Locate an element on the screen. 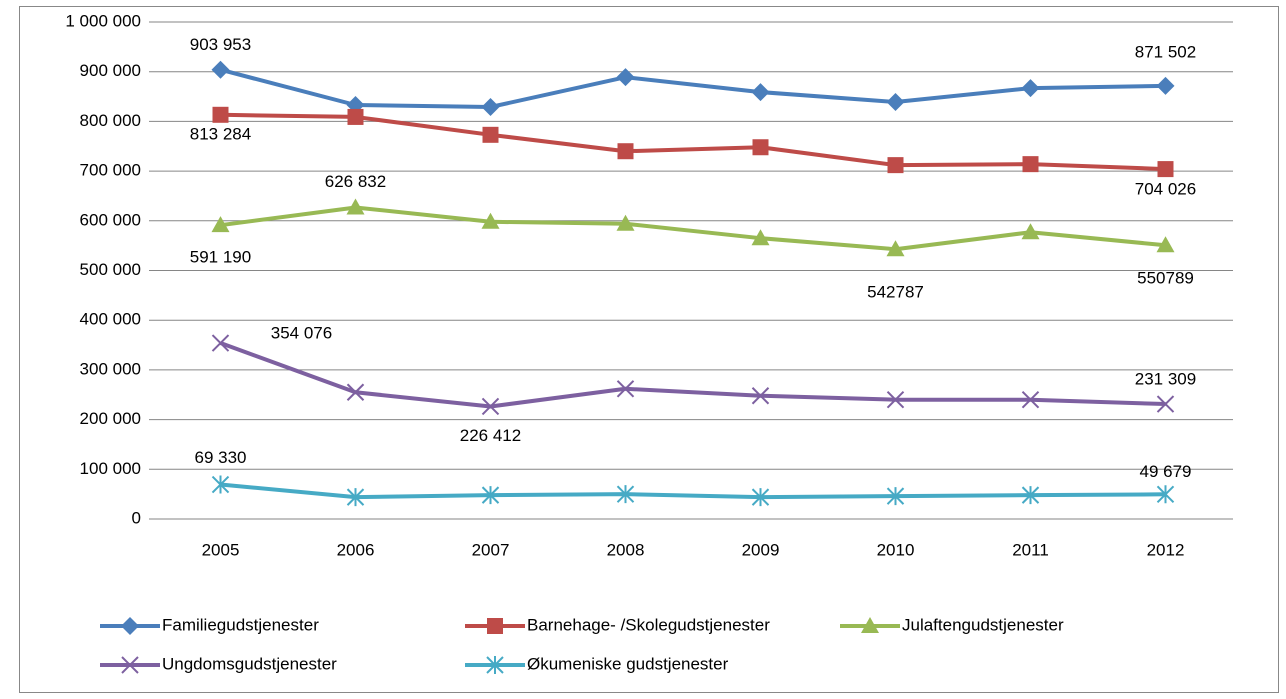 Image resolution: width=1286 pixels, height=699 pixels. x-tick-label: 2009 is located at coordinates (761, 549).